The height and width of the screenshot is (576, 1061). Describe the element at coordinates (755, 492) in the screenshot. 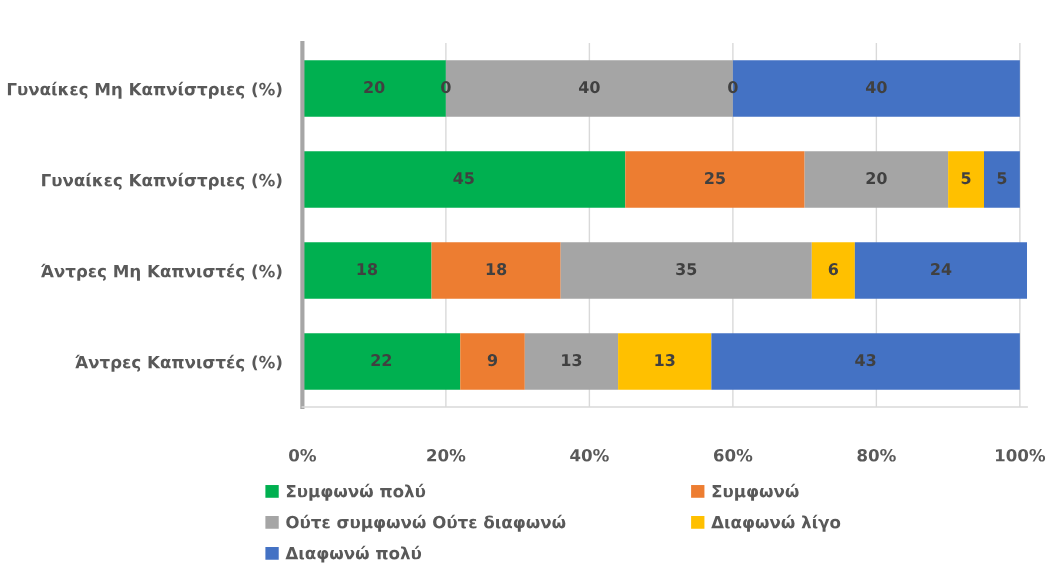

I see `legend-label: Συμφωνώ` at that location.